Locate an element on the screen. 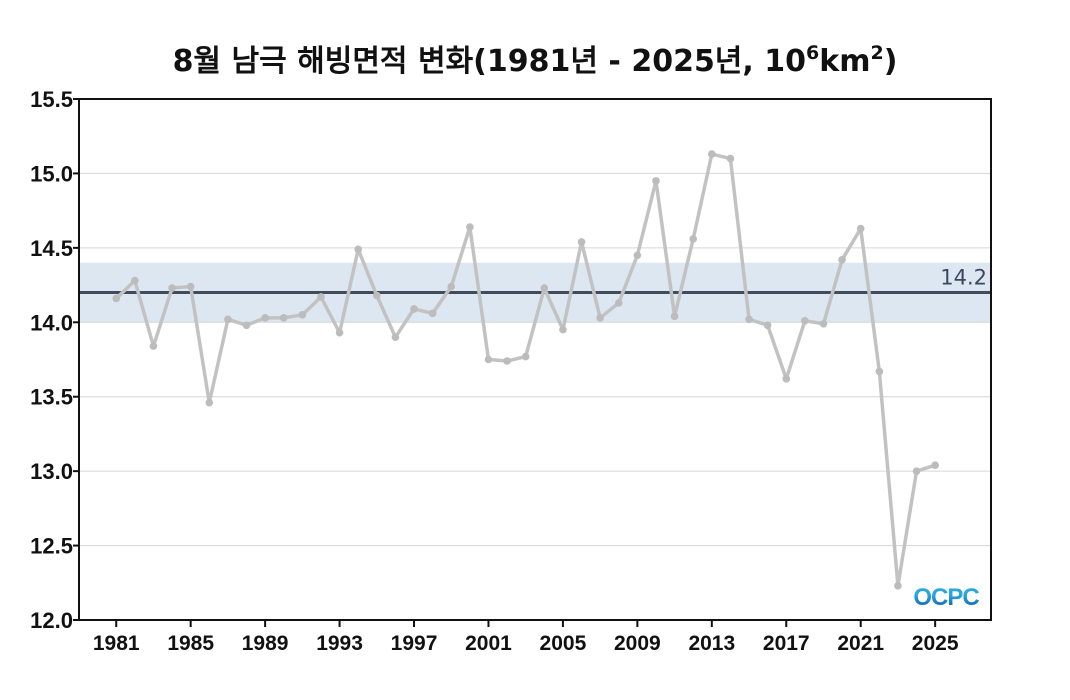 This screenshot has width=1070, height=700. data-point-1995 is located at coordinates (376, 295).